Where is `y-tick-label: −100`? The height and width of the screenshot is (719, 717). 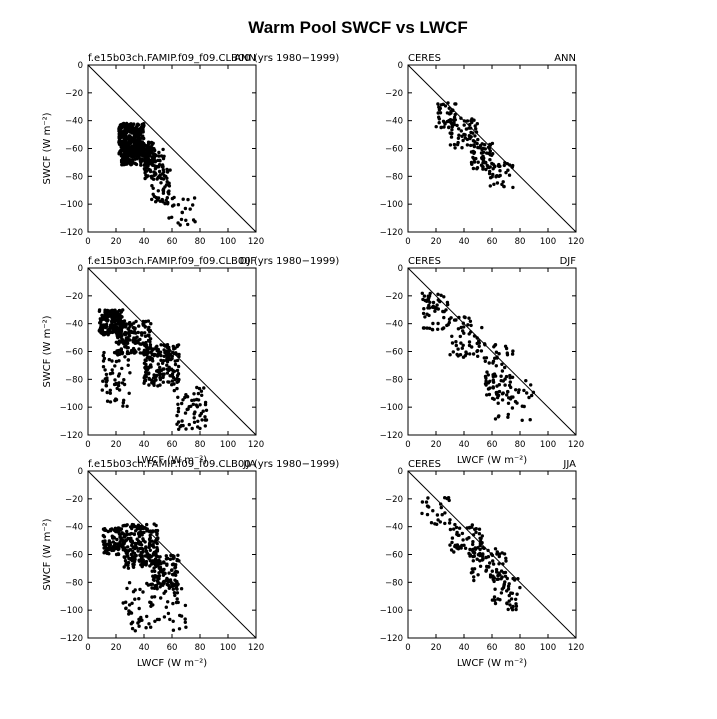 y-tick-label: −100 is located at coordinates (391, 408).